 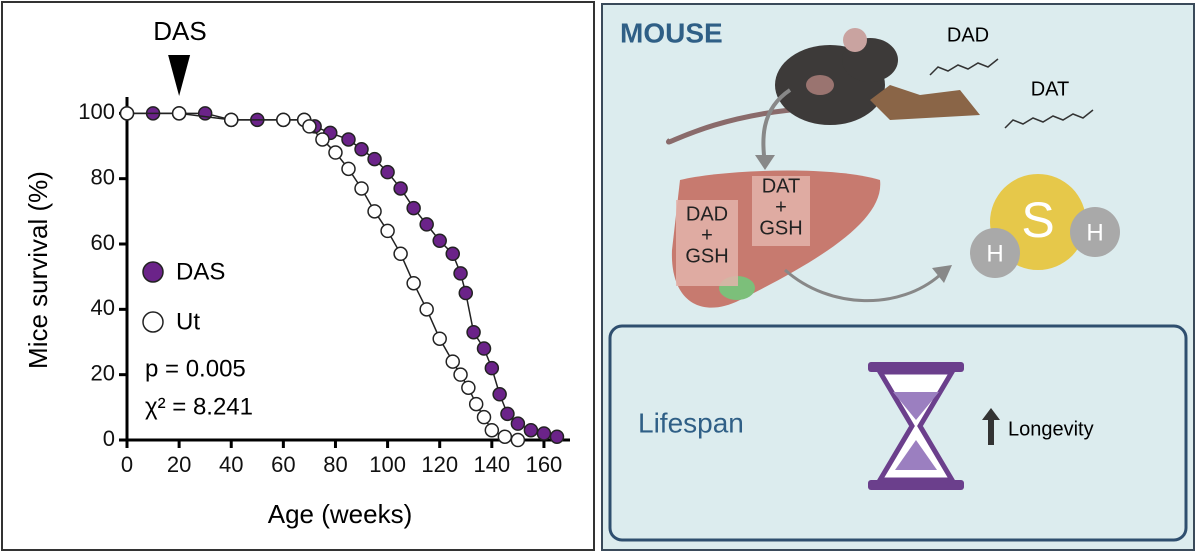 What do you see at coordinates (200, 271) in the screenshot?
I see `legend-label: DAS` at bounding box center [200, 271].